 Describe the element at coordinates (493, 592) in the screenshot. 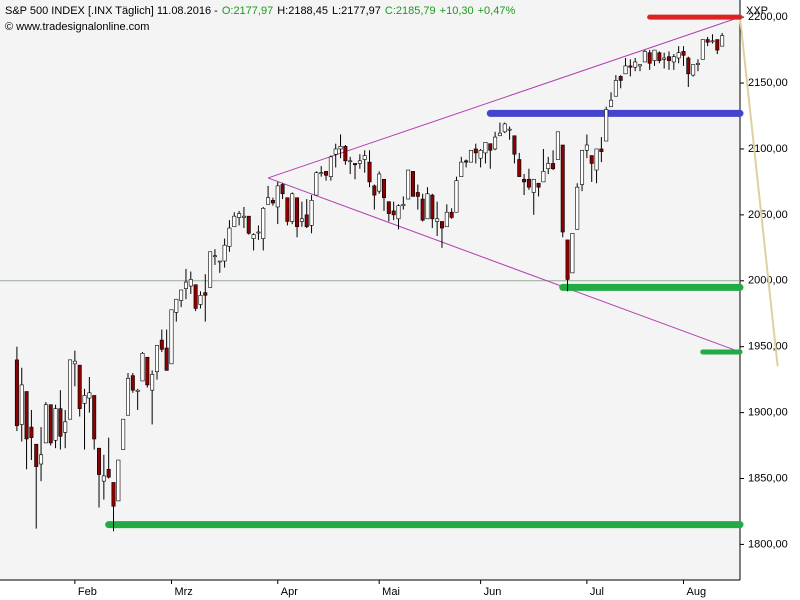

I see `x-tick-label: Jun` at that location.